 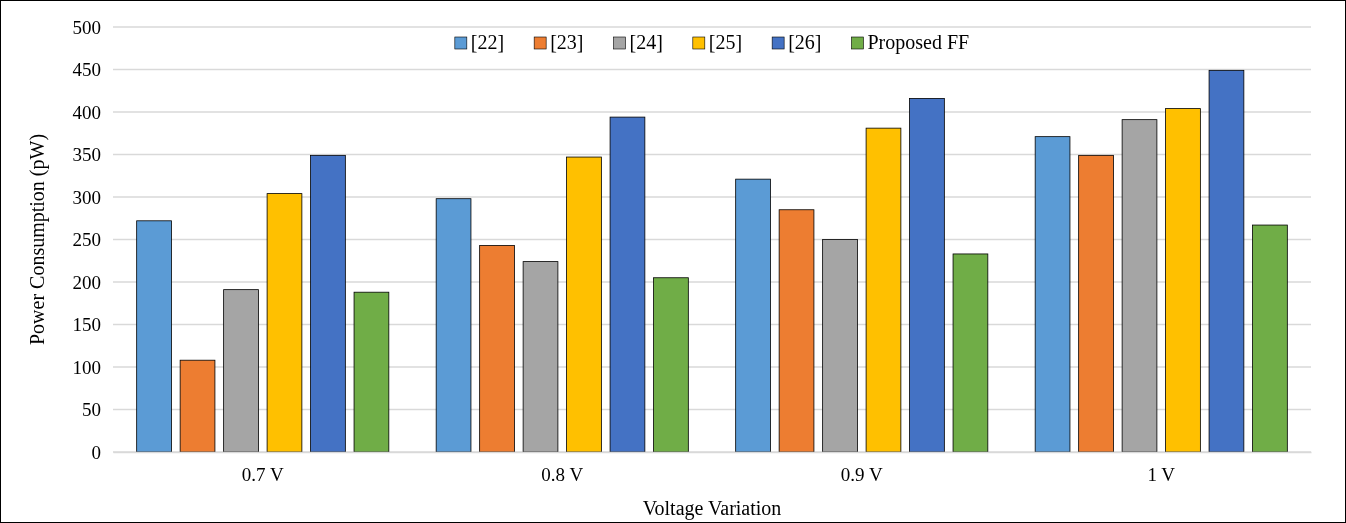 What do you see at coordinates (37, 239) in the screenshot?
I see `y-axis-title: Power Consumption (pW)` at bounding box center [37, 239].